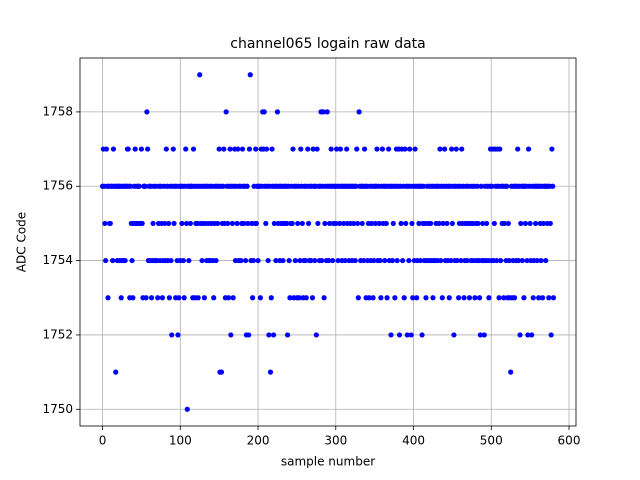  Describe the element at coordinates (57, 186) in the screenshot. I see `y-tick-label: 1756` at that location.